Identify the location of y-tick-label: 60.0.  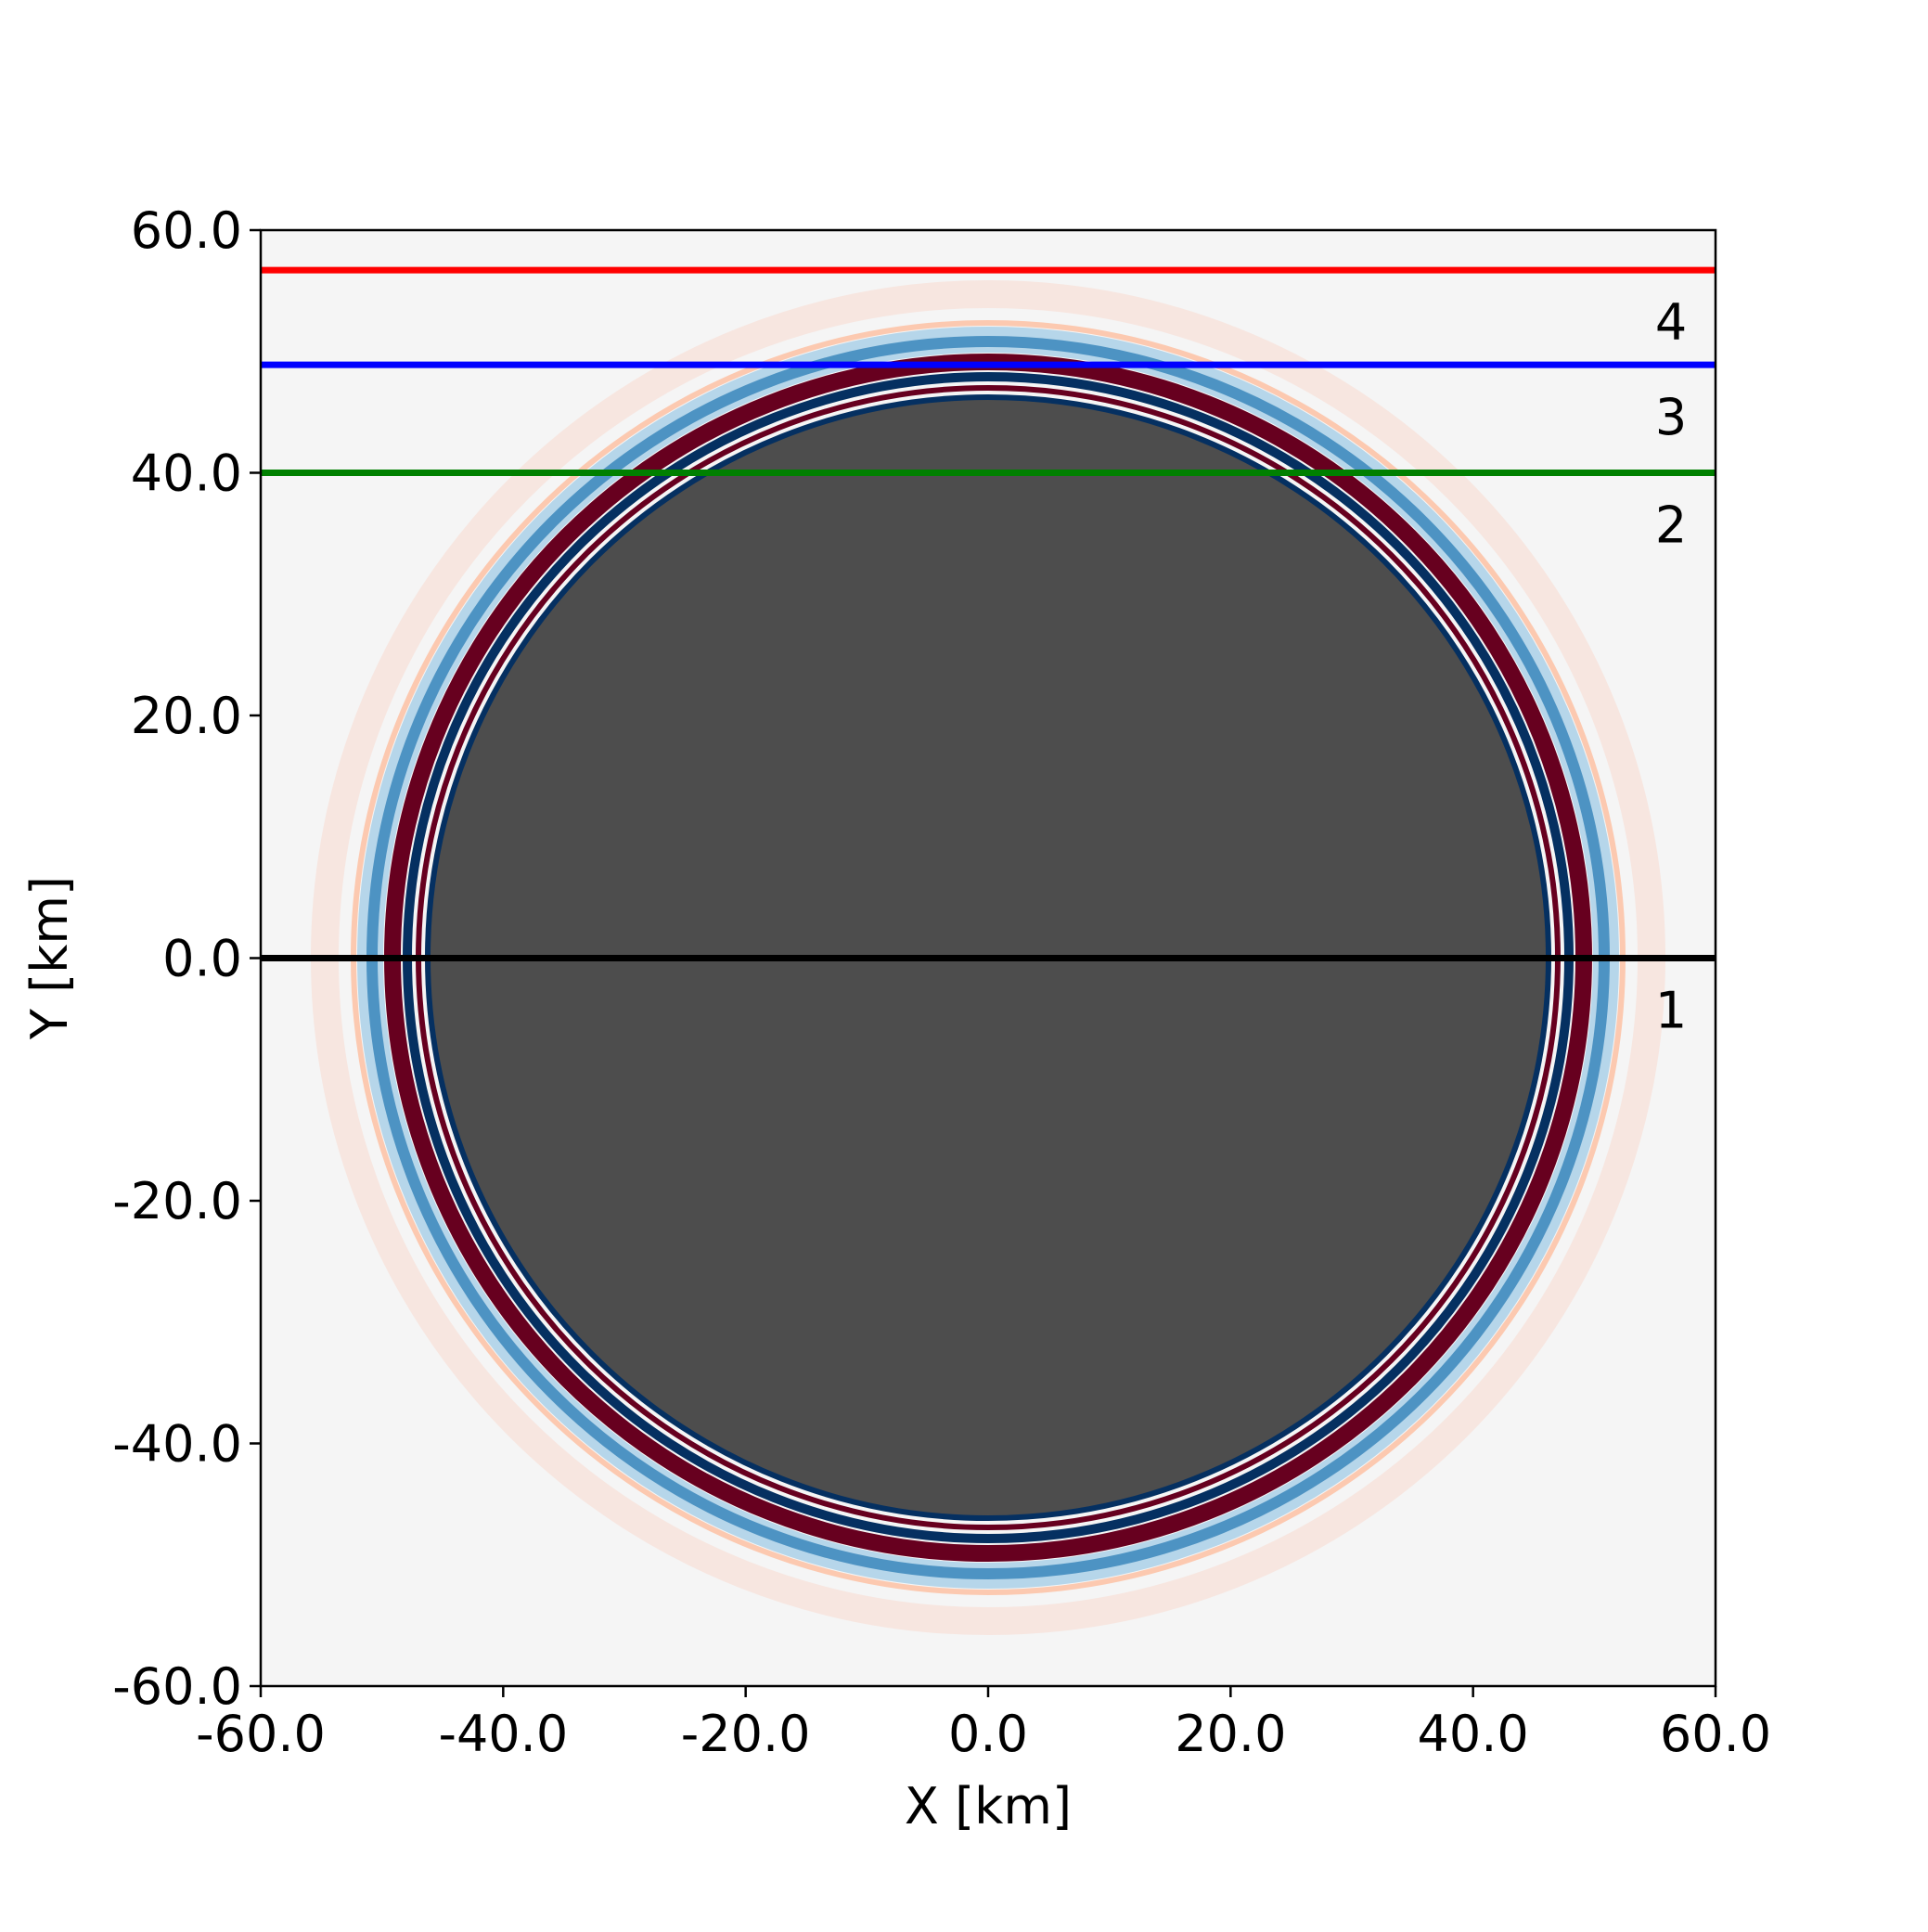
(186, 231).